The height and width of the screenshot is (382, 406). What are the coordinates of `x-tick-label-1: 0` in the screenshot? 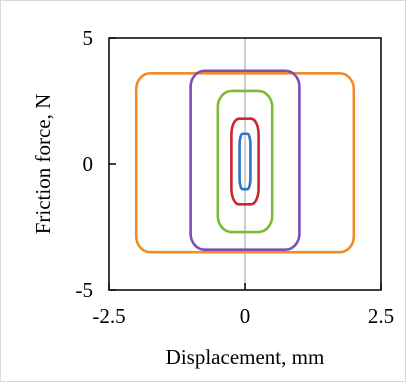 It's located at (245, 316).